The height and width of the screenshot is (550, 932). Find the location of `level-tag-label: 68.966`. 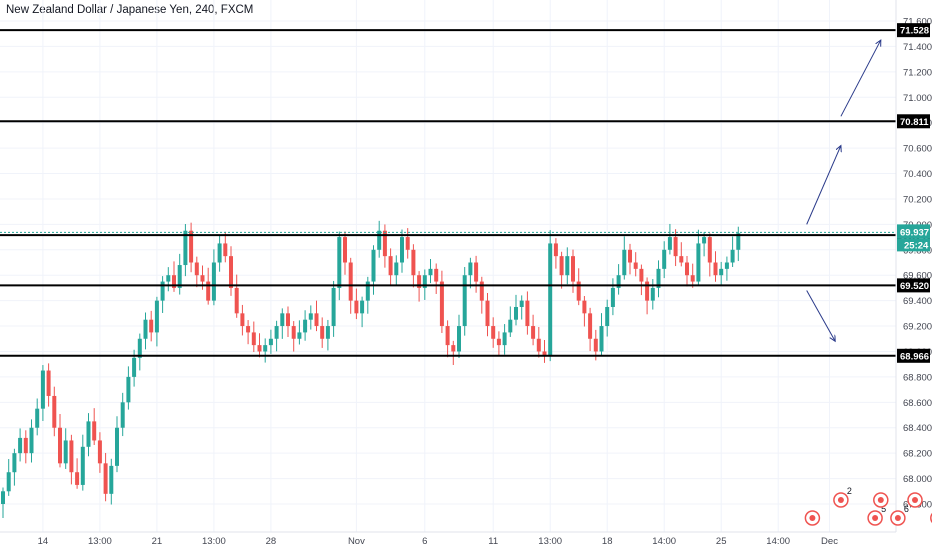

level-tag-label: 68.966 is located at coordinates (914, 356).